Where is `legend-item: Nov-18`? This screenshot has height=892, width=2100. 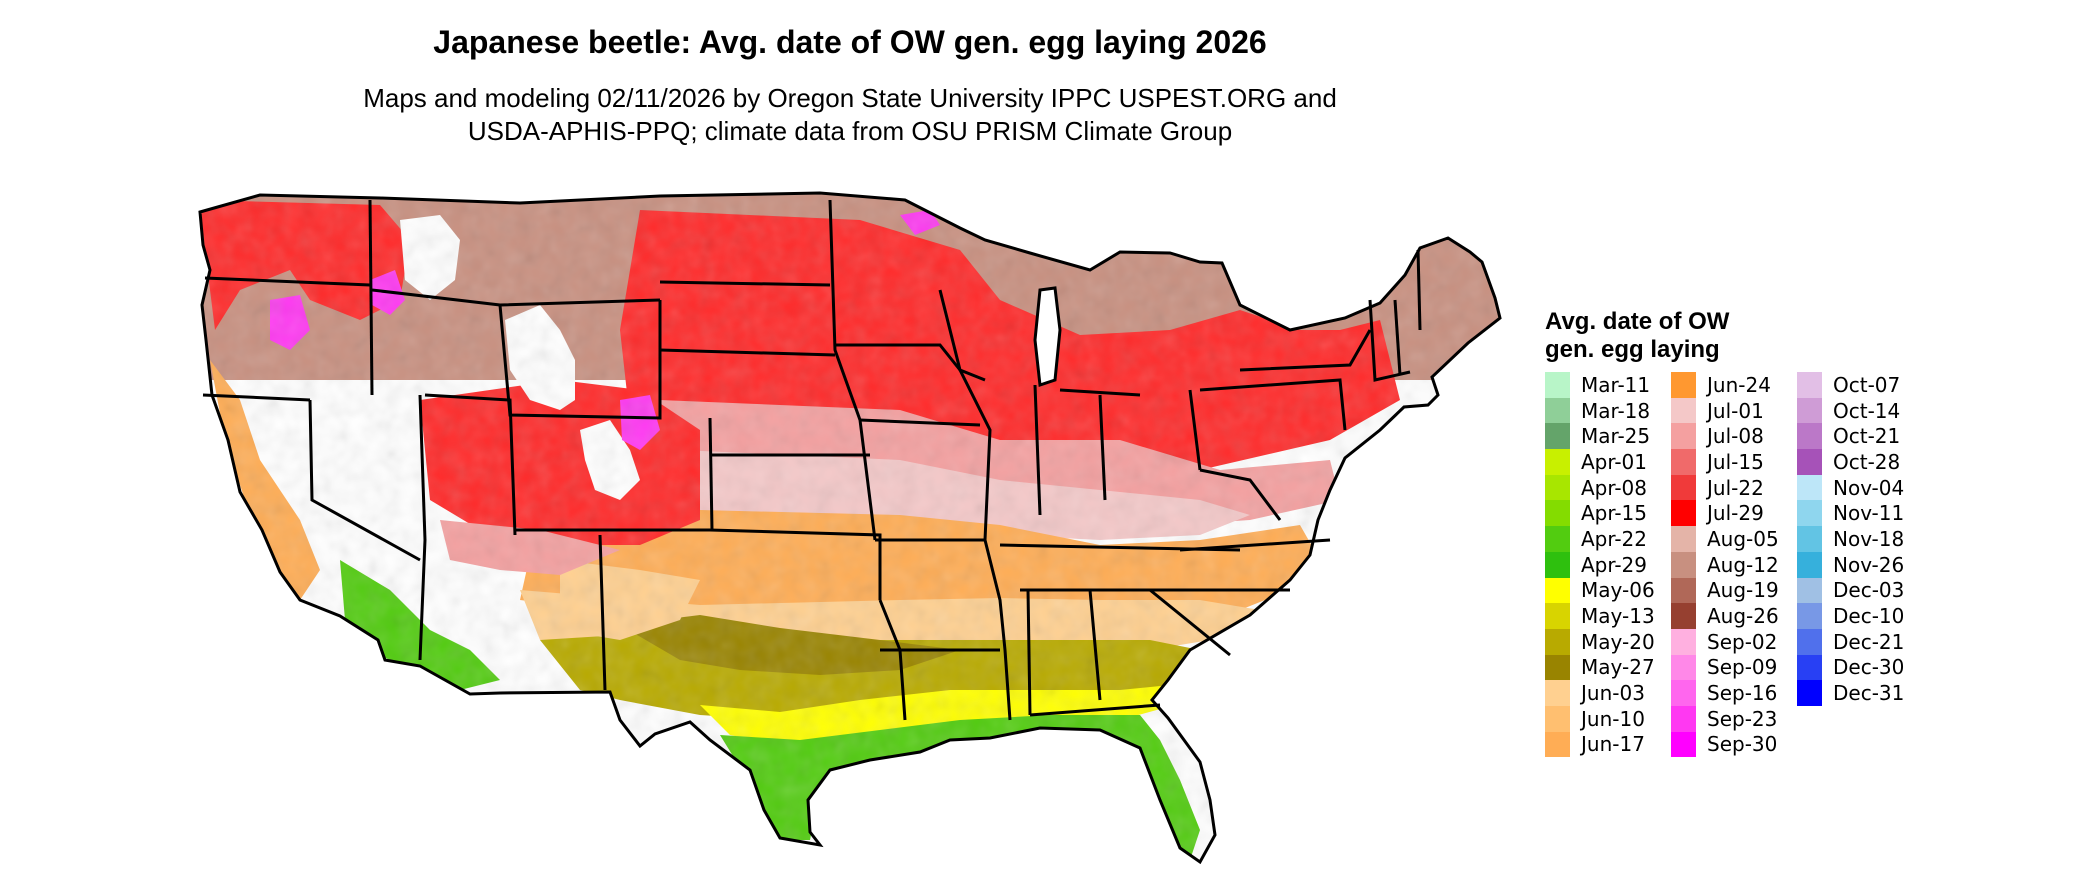
legend-item: Nov-18 is located at coordinates (1850, 539).